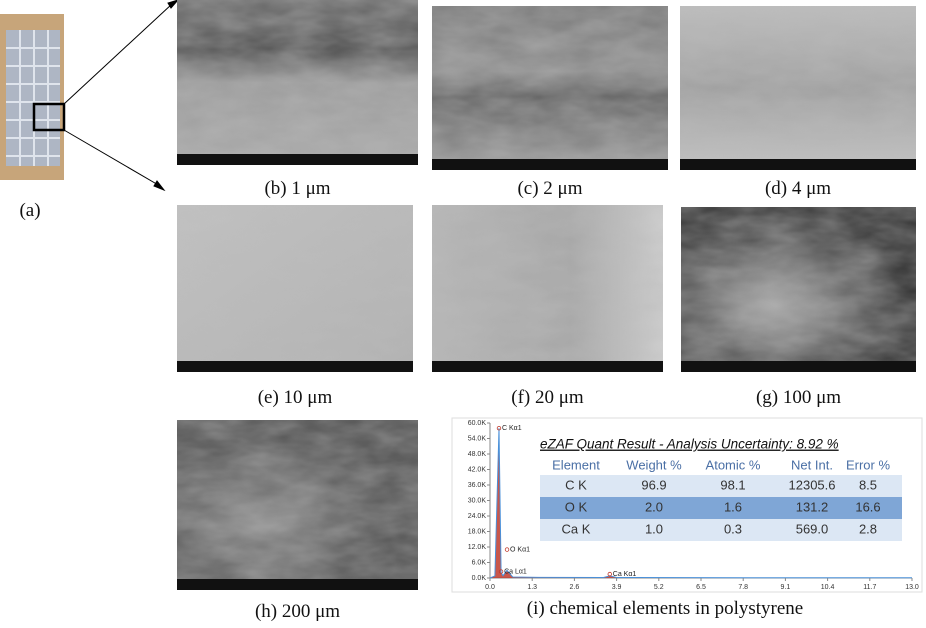 Image resolution: width=926 pixels, height=628 pixels. What do you see at coordinates (479, 562) in the screenshot?
I see `y-tick-label: 6.0K` at bounding box center [479, 562].